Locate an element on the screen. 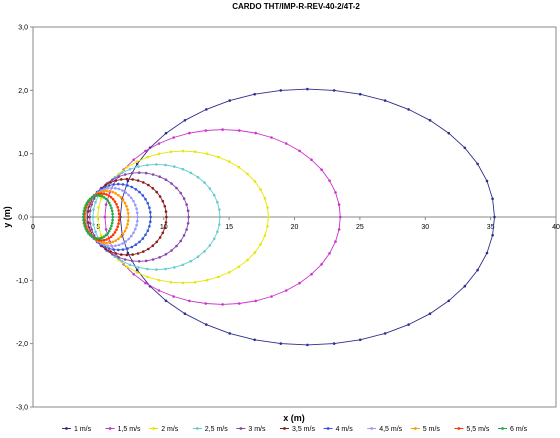 This screenshot has height=438, width=560. legend-label: 5 m/s is located at coordinates (432, 429).